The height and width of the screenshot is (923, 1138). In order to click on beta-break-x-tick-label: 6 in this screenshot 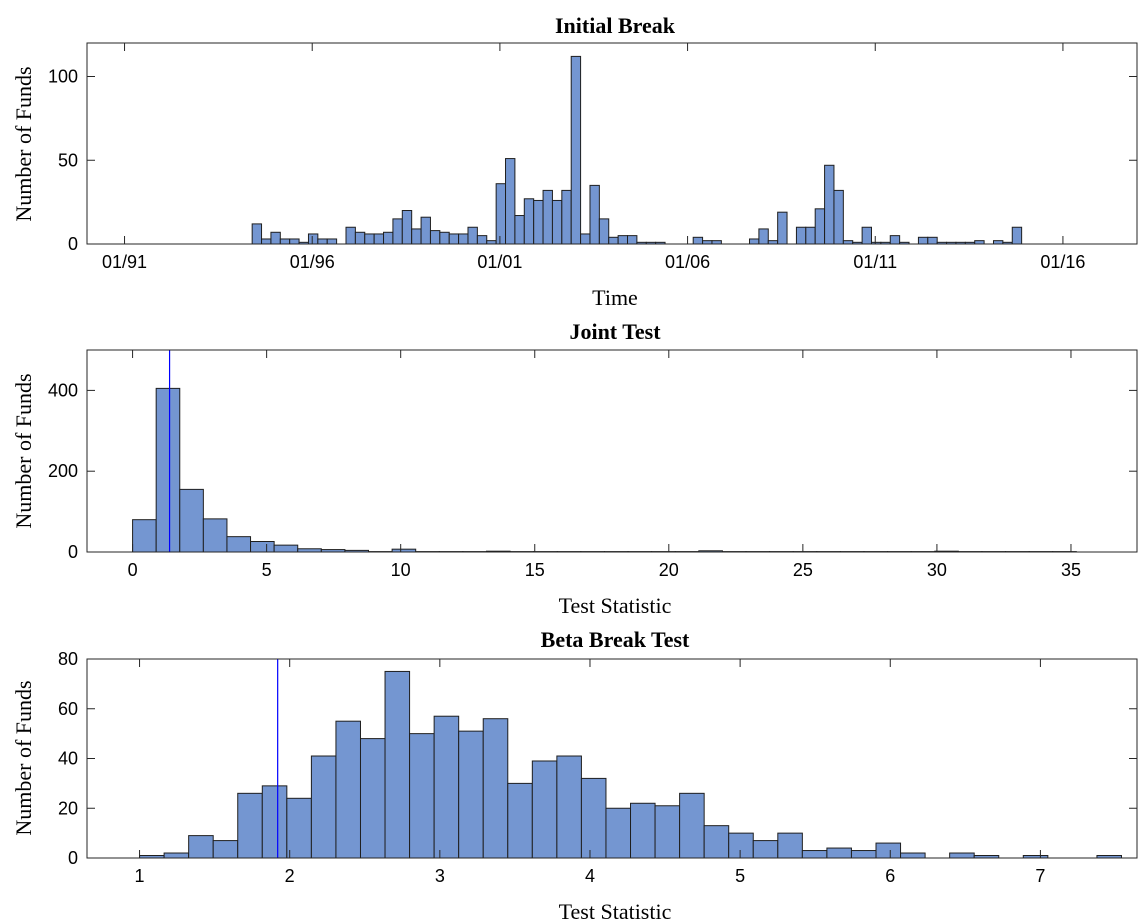, I will do `click(890, 876)`.